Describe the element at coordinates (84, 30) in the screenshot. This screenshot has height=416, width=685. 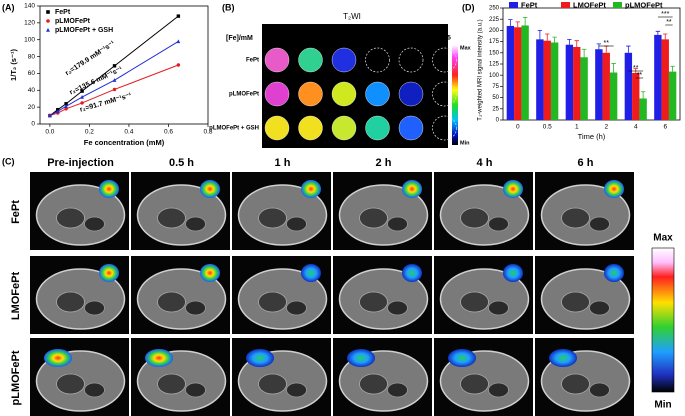
I see `legend-label: pLMOFePt + GSH` at that location.